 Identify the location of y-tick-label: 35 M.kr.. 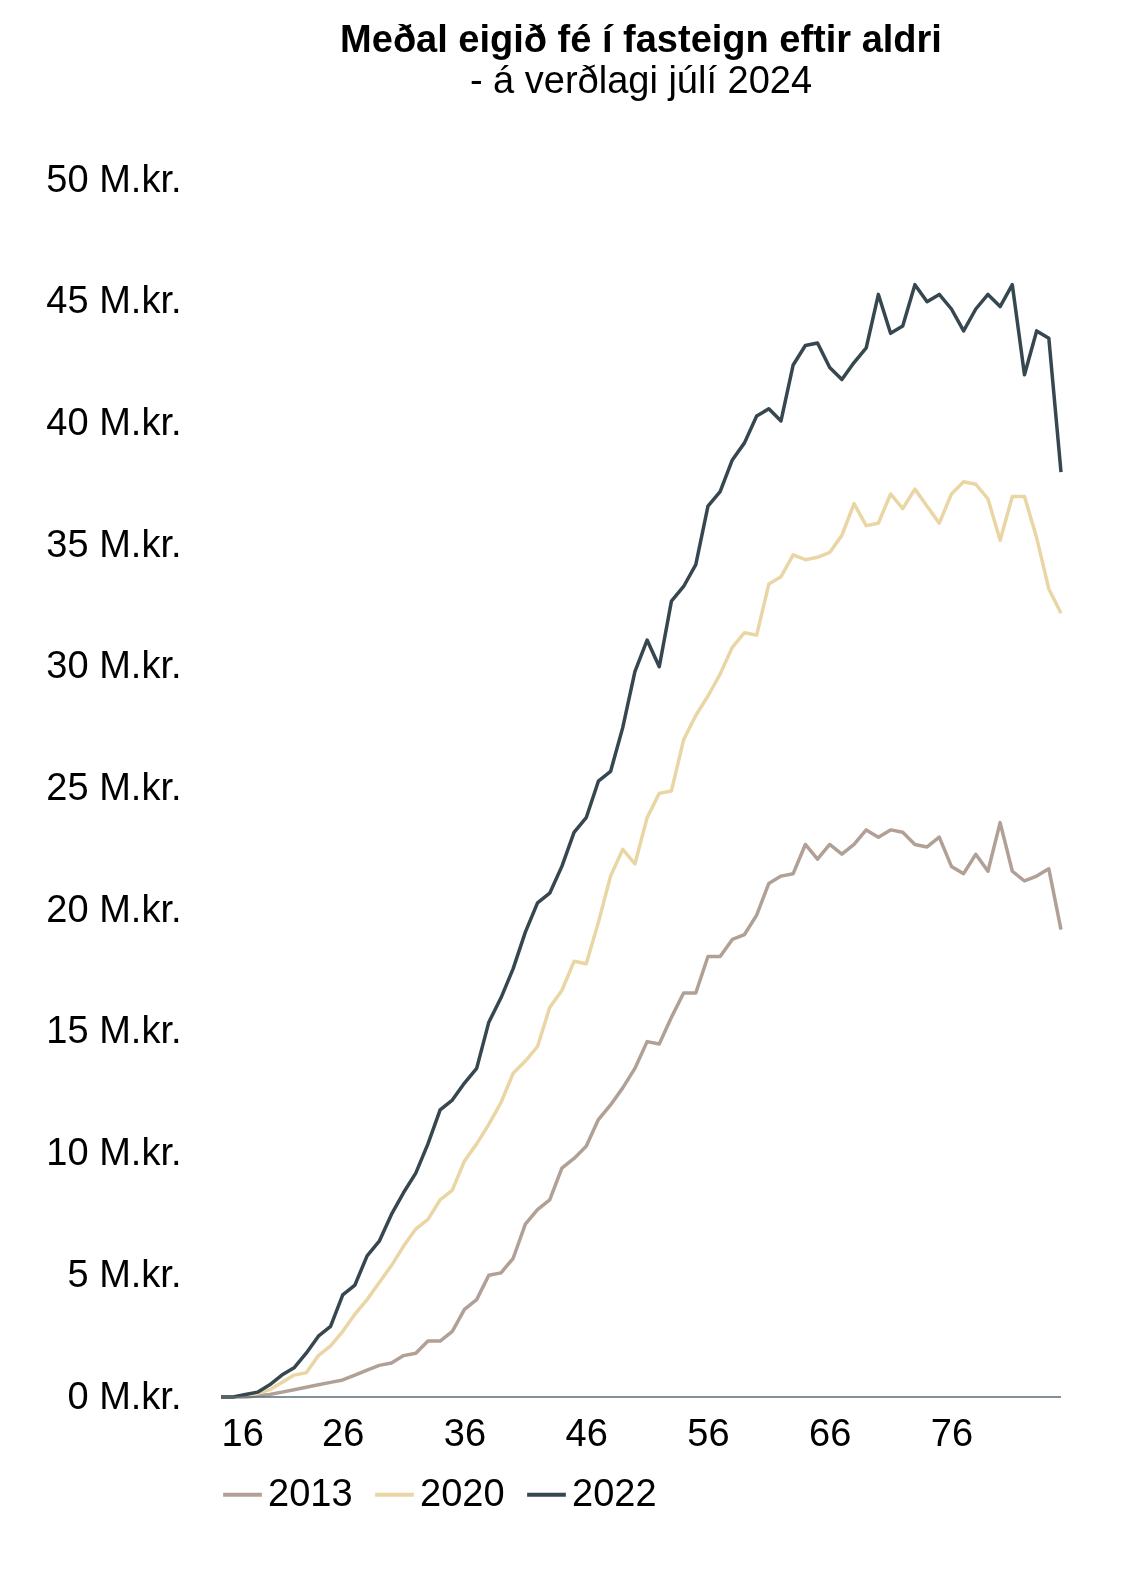
(114, 543).